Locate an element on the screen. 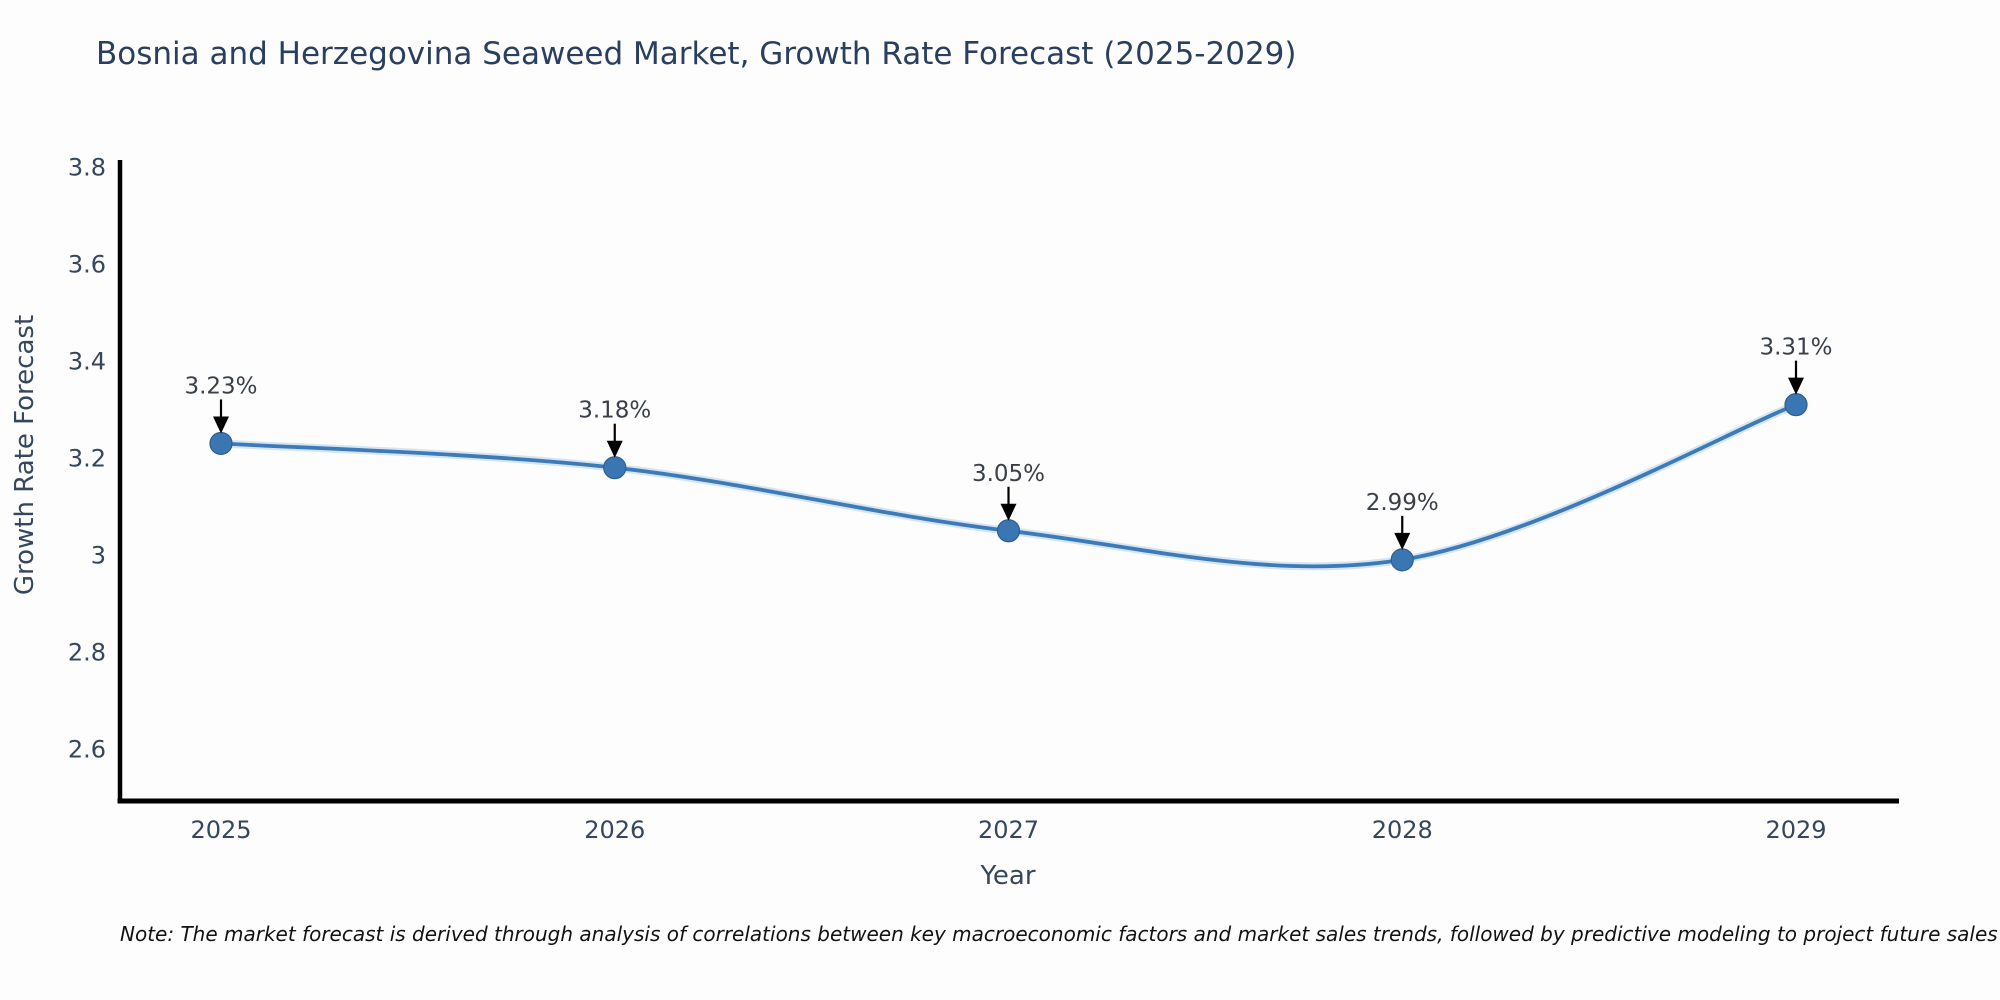  y-tick-label: 2.8 is located at coordinates (87, 653).